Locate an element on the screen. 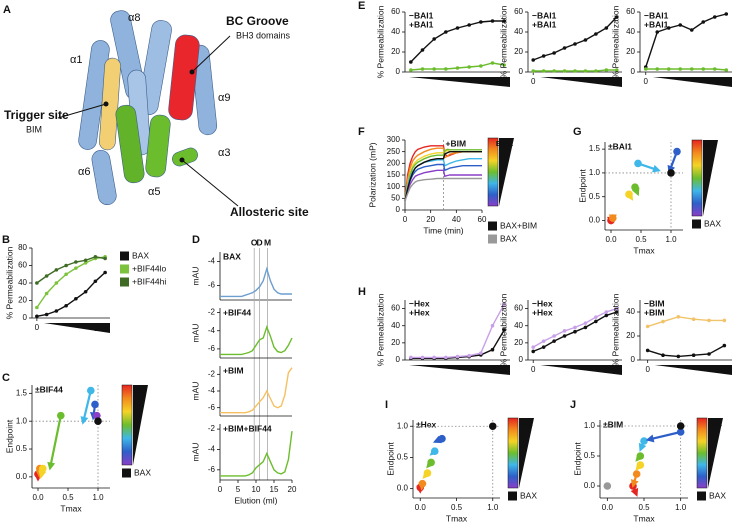 This screenshot has height=525, width=738. y-tick-label: 1.0 is located at coordinates (590, 425).